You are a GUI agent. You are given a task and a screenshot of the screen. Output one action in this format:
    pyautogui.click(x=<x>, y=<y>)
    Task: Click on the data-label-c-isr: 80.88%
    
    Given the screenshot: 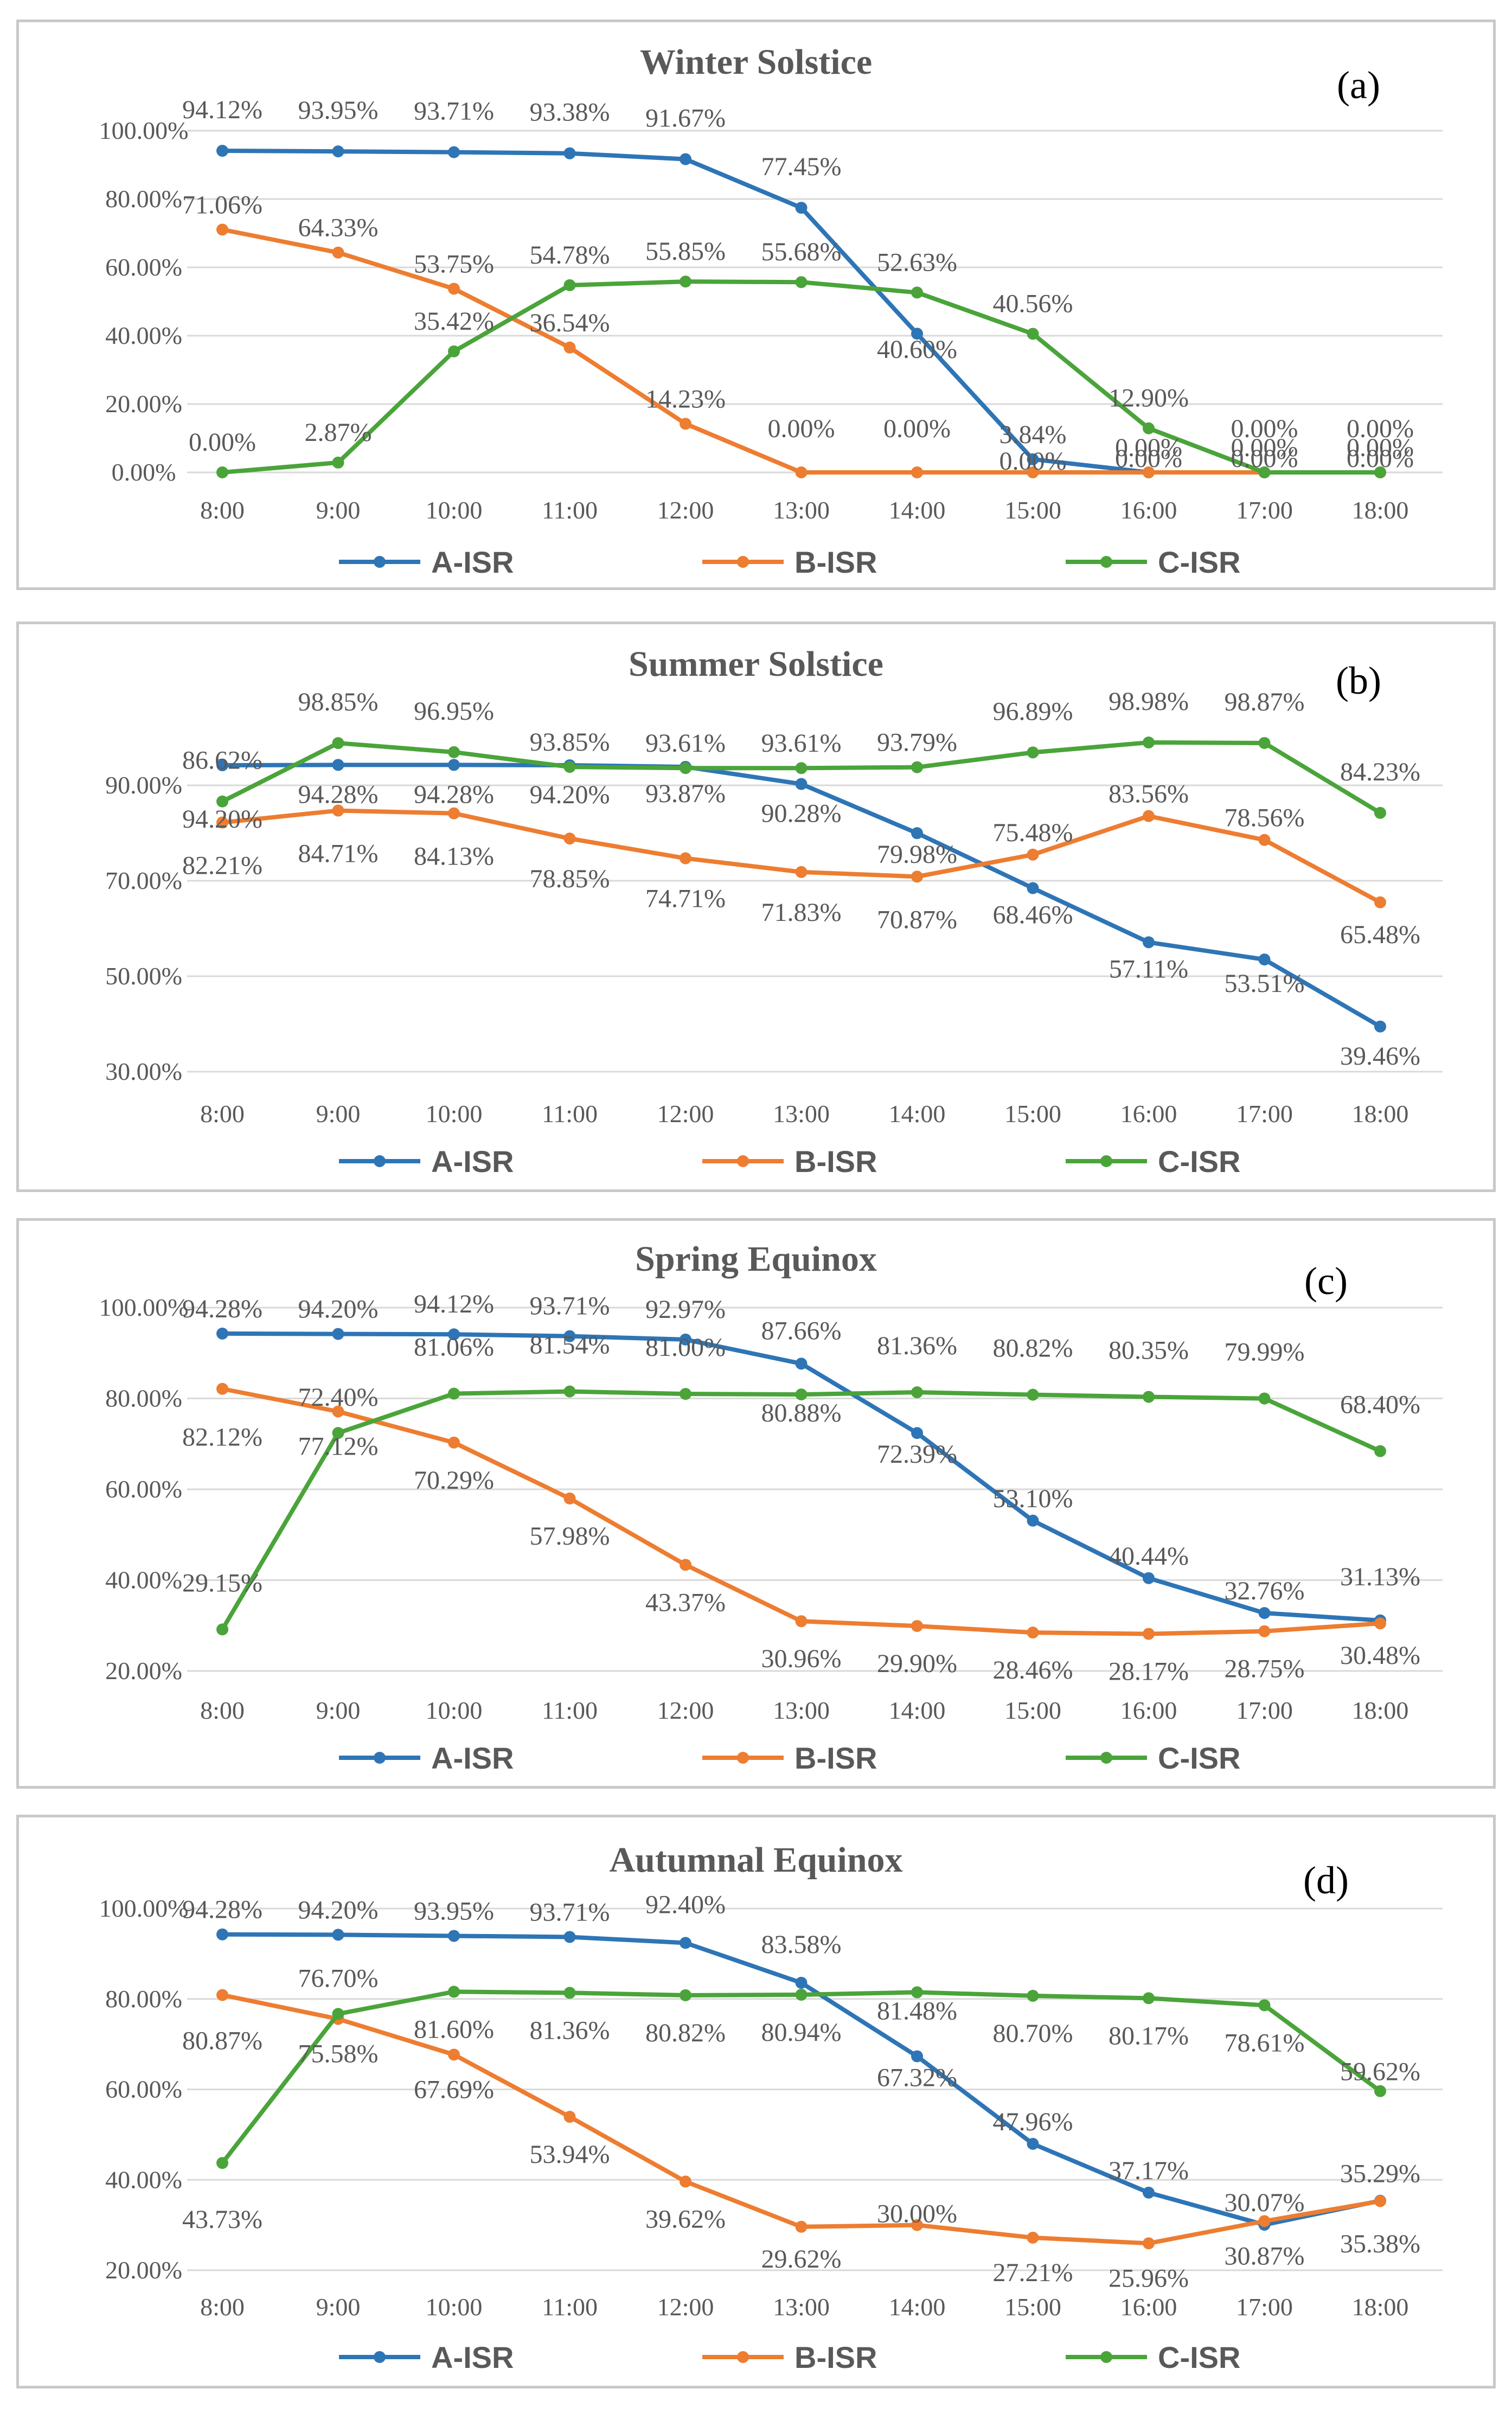 What is the action you would take?
    pyautogui.click(x=802, y=1413)
    